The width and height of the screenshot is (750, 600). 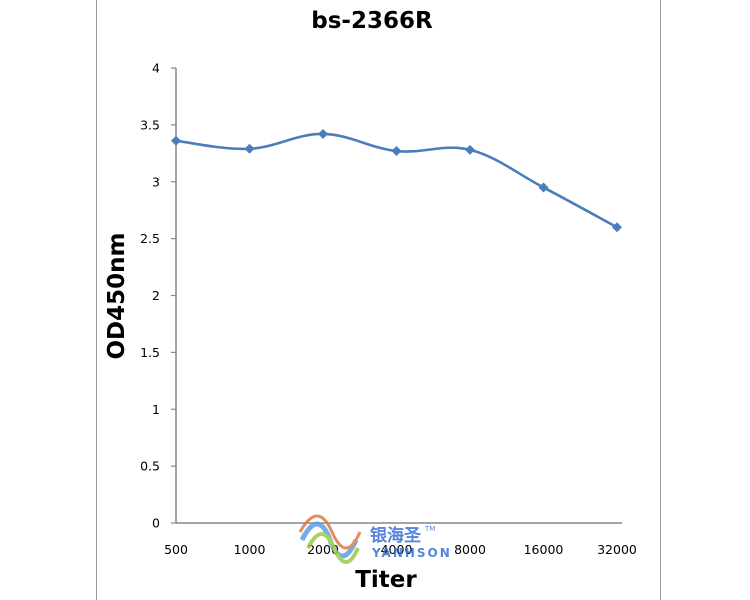 I want to click on chart-title: bs-2366R, so click(x=372, y=21).